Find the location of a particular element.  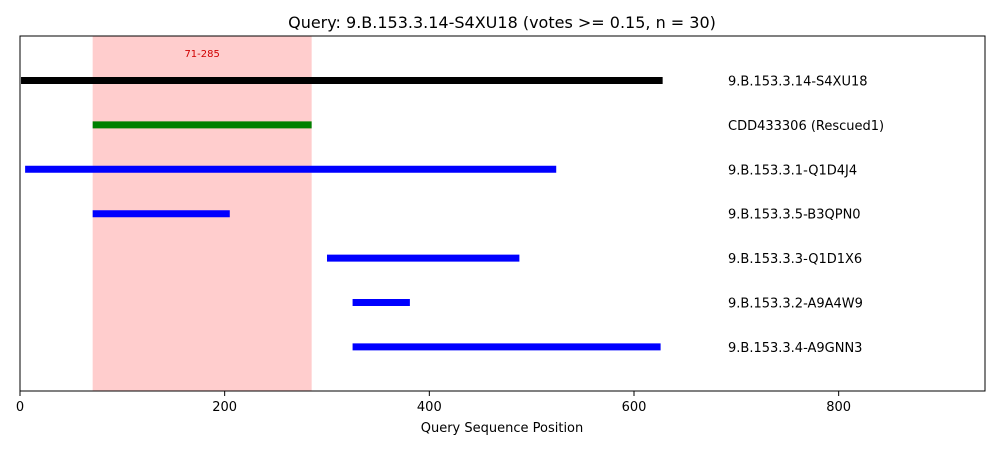

bar-label-4: 9.B.153.3.3-Q1D1X6 is located at coordinates (795, 259).